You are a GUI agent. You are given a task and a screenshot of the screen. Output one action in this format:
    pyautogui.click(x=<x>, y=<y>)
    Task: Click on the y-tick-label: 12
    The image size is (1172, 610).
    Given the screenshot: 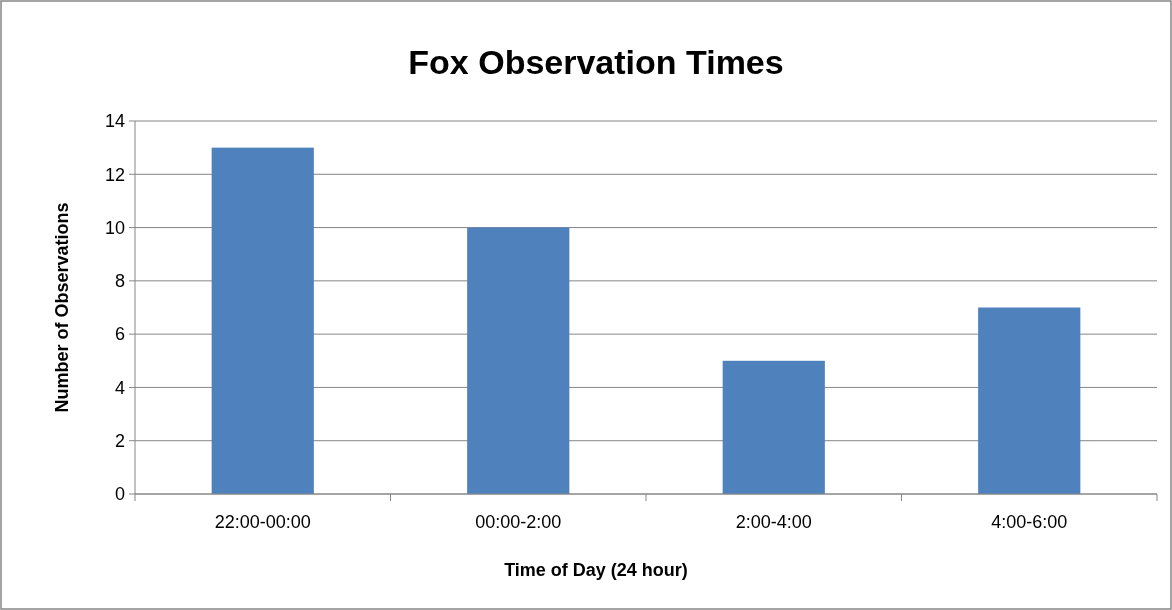 What is the action you would take?
    pyautogui.click(x=114, y=174)
    